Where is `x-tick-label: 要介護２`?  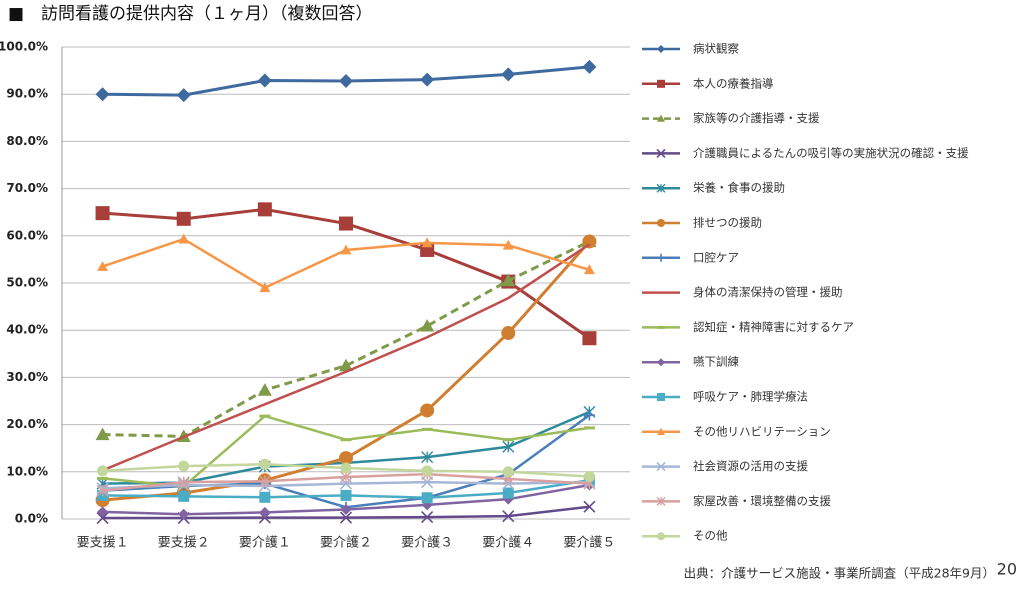
x-tick-label: 要介護２ is located at coordinates (346, 543).